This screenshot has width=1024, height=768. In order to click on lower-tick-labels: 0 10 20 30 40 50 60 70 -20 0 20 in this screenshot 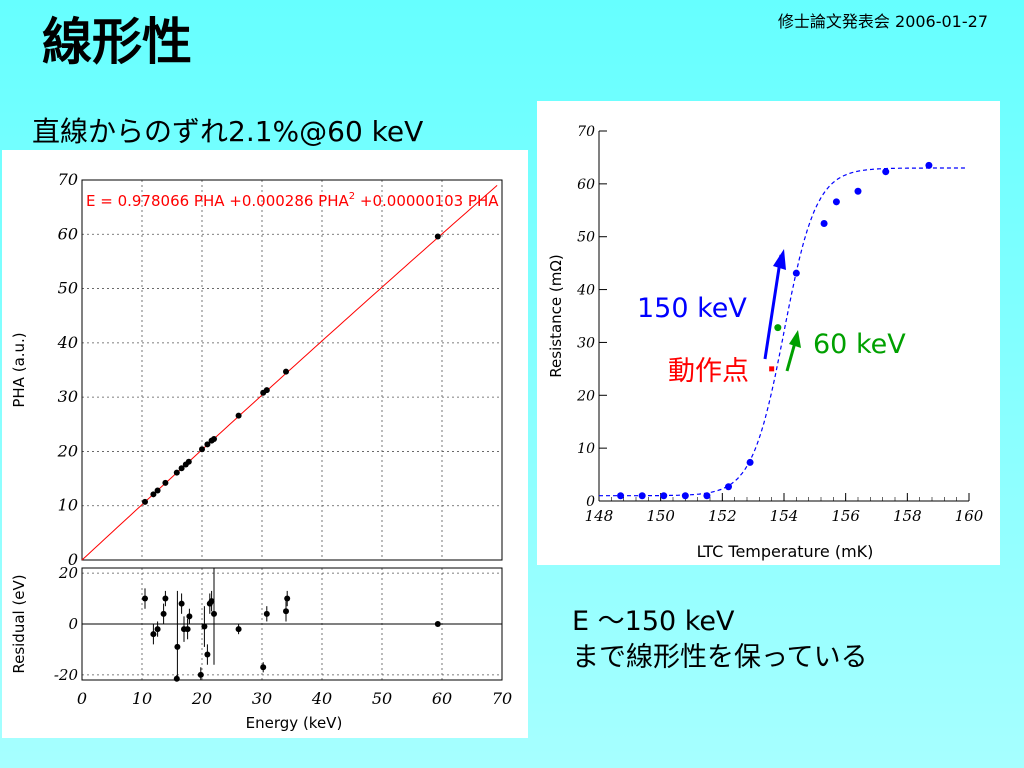, I will do `click(283, 636)`.